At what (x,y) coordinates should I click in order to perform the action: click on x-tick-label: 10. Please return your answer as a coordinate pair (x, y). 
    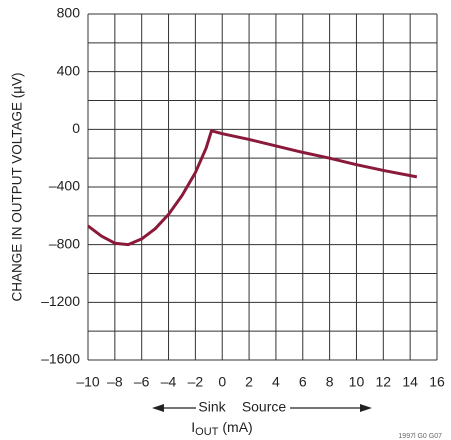
    Looking at the image, I should click on (357, 382).